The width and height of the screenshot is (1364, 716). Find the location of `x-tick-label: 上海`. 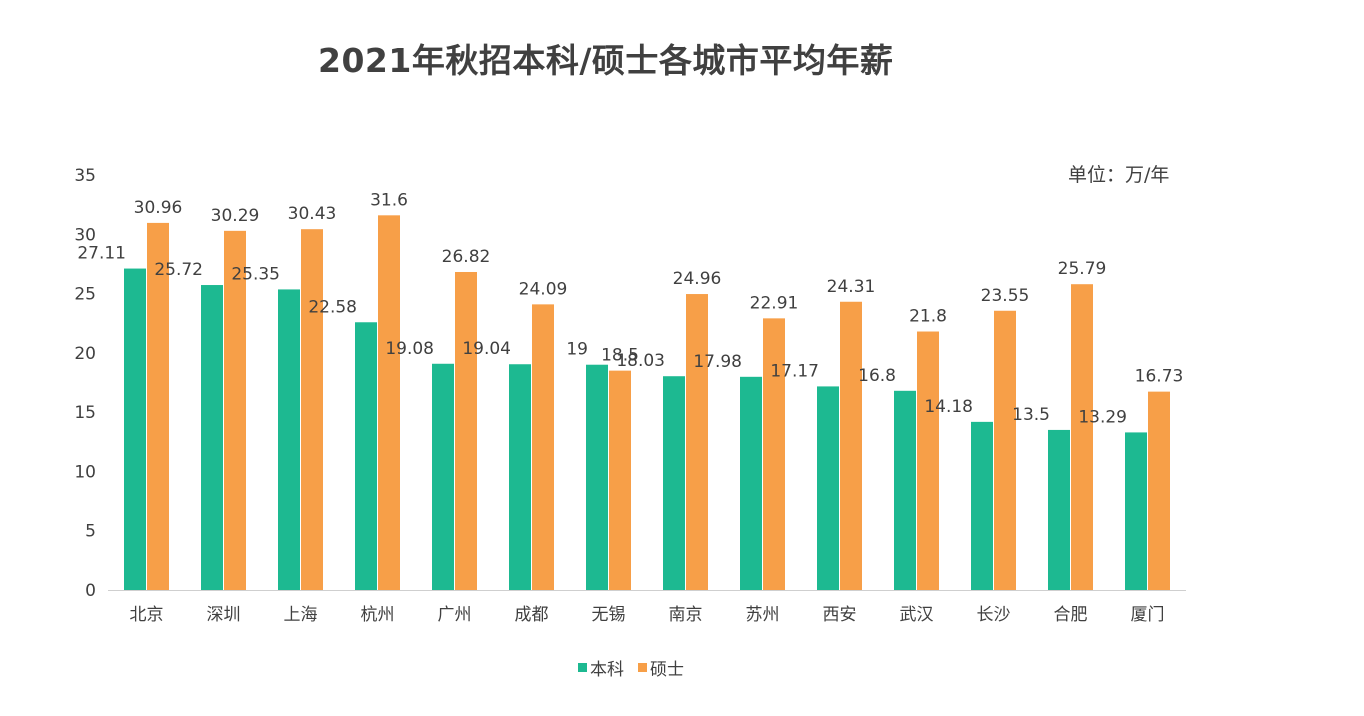

x-tick-label: 上海 is located at coordinates (301, 615).